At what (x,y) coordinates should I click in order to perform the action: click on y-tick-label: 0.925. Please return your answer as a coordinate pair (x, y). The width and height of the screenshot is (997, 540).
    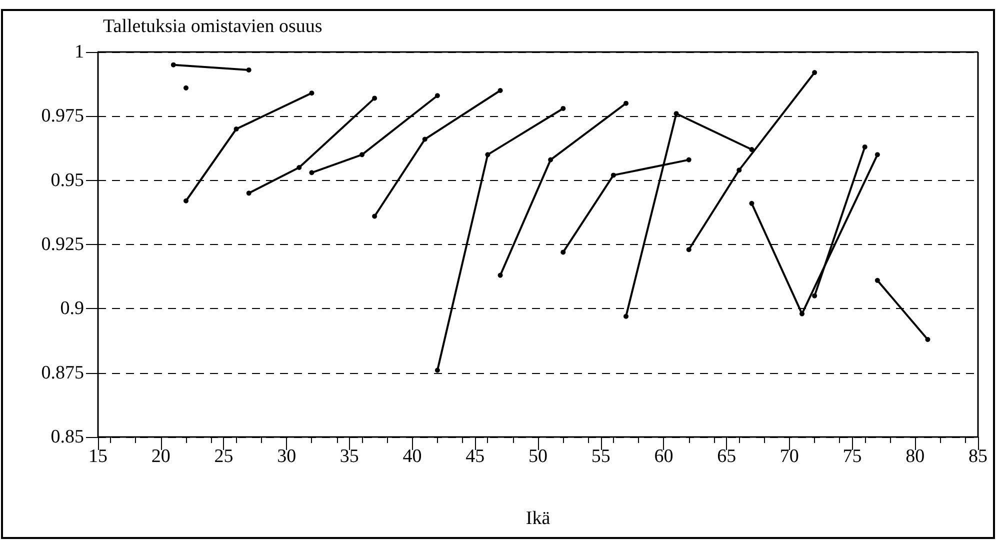
    Looking at the image, I should click on (62, 244).